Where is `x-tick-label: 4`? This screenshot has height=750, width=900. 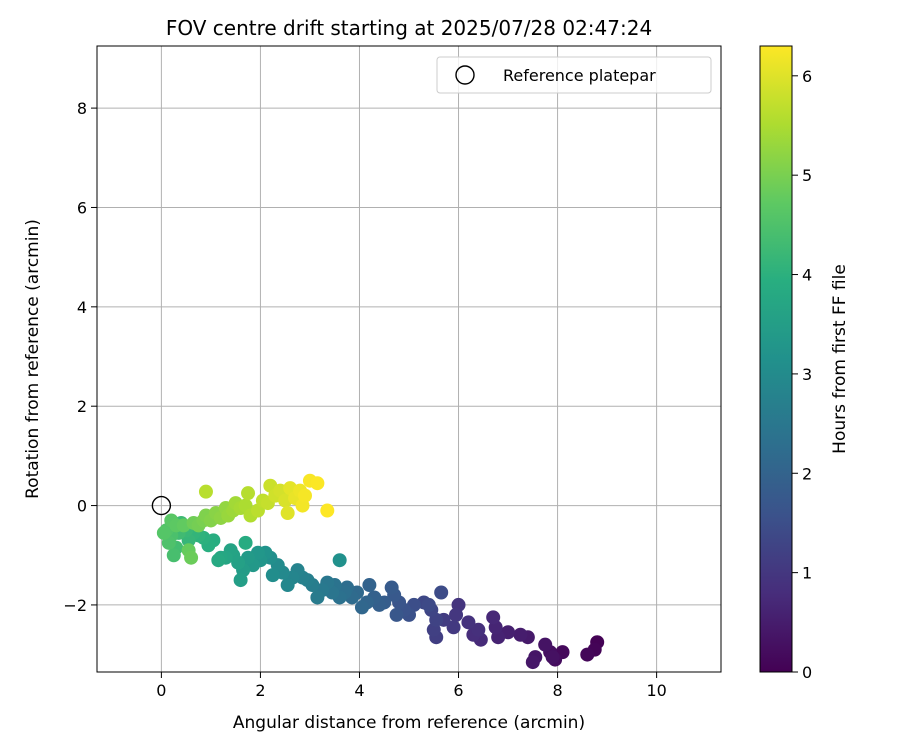
x-tick-label: 4 is located at coordinates (359, 690).